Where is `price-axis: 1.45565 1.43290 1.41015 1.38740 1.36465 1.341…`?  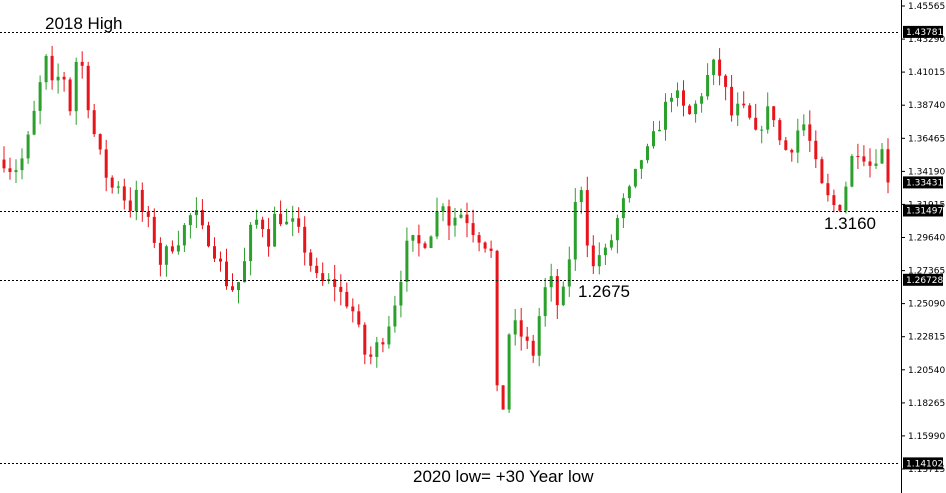
price-axis: 1.45565 1.43290 1.41015 1.38740 1.36465 1.341… is located at coordinates (923, 238).